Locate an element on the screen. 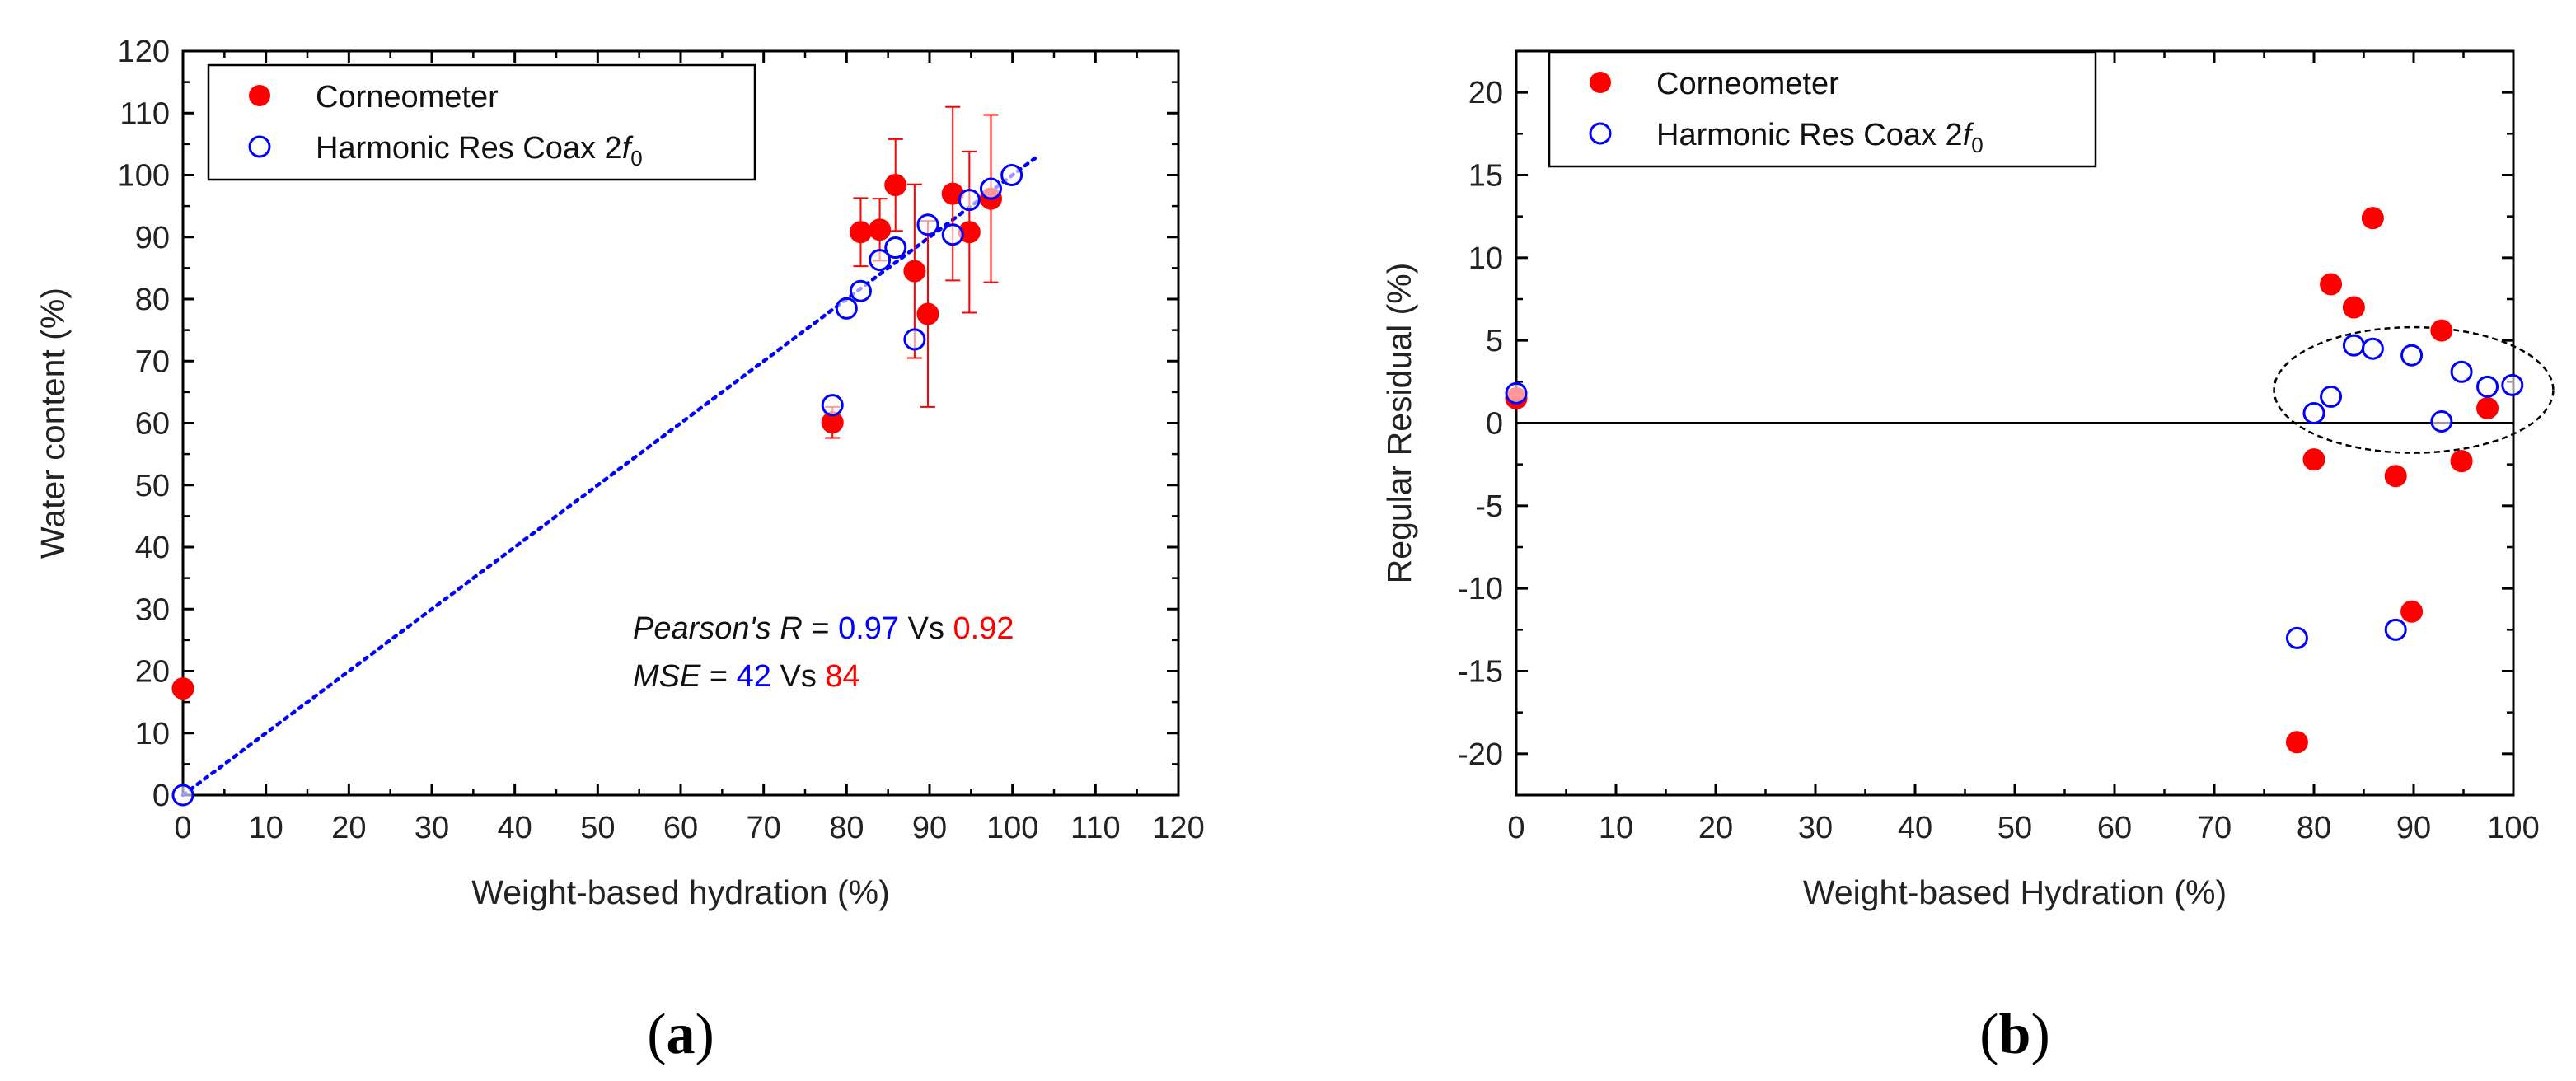 The width and height of the screenshot is (2576, 1081). x-tick-label: 0 is located at coordinates (1516, 828).